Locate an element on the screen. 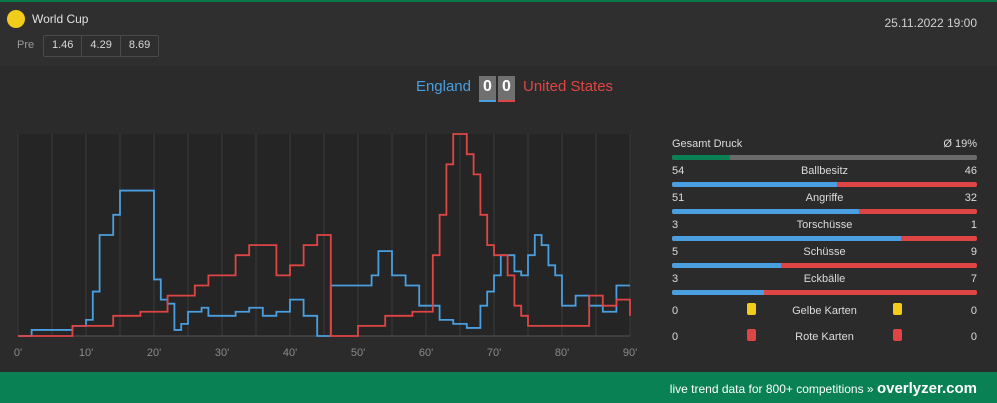  chart-x-tick-label: 70' is located at coordinates (494, 353).